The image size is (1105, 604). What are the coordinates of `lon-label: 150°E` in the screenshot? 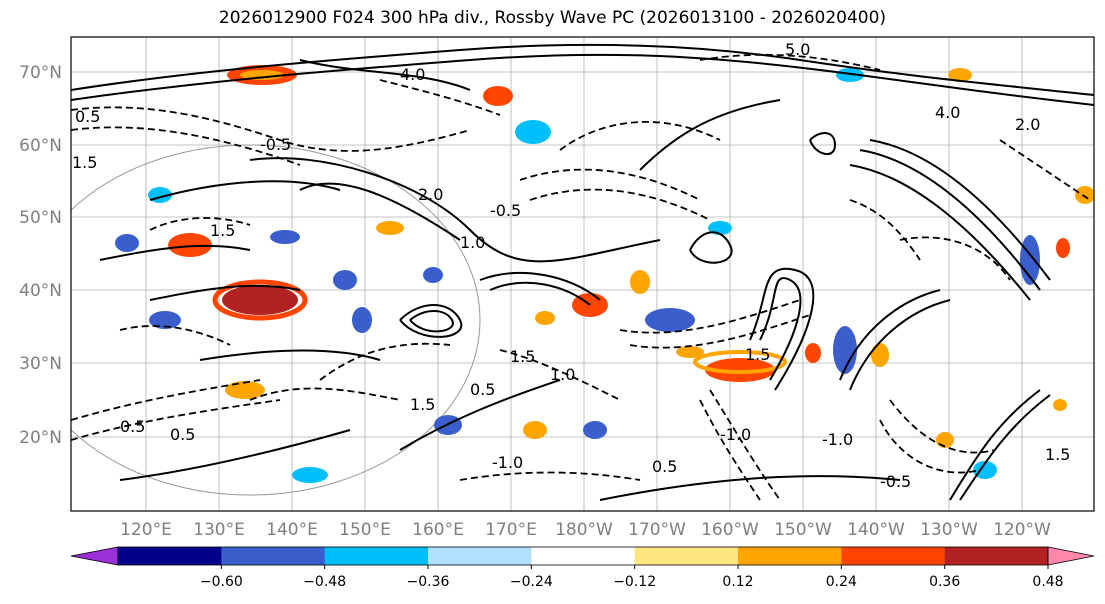 It's located at (365, 530).